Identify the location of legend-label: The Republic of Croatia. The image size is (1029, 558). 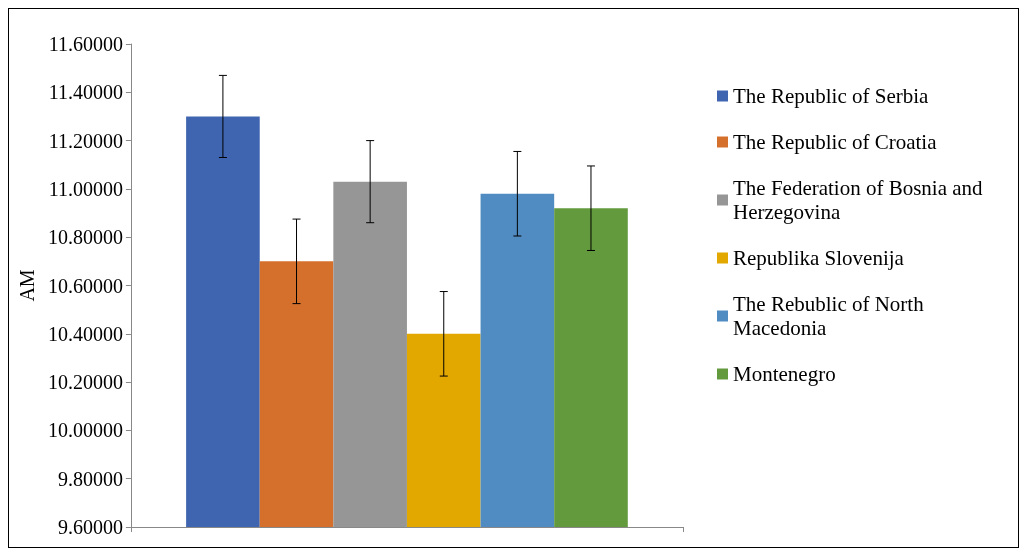
(835, 142).